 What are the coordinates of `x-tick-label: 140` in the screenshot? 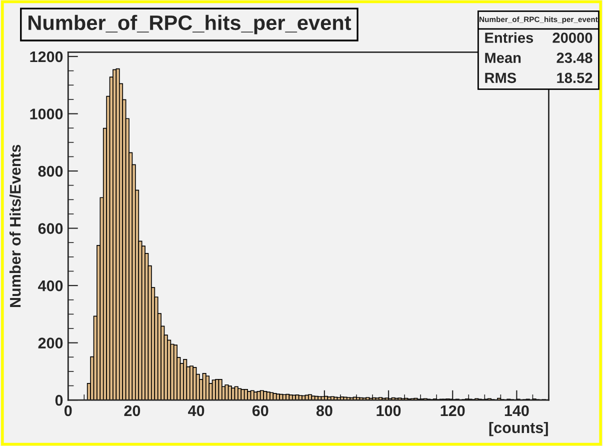 It's located at (516, 410).